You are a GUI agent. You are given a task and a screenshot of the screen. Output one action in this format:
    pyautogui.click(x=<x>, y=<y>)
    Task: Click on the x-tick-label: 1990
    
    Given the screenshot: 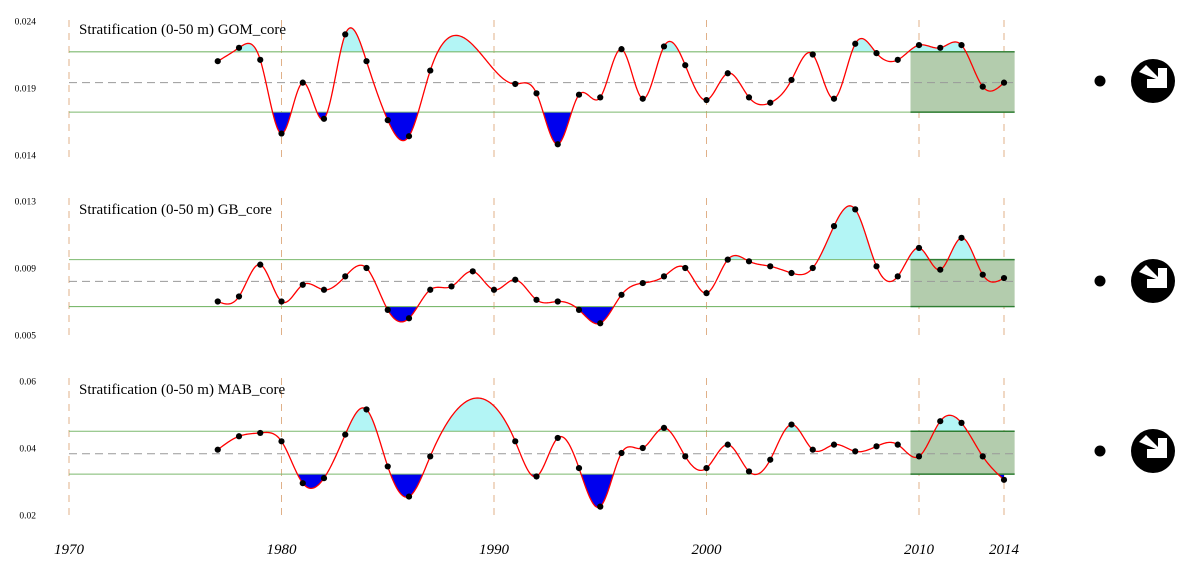 What is the action you would take?
    pyautogui.click(x=494, y=550)
    